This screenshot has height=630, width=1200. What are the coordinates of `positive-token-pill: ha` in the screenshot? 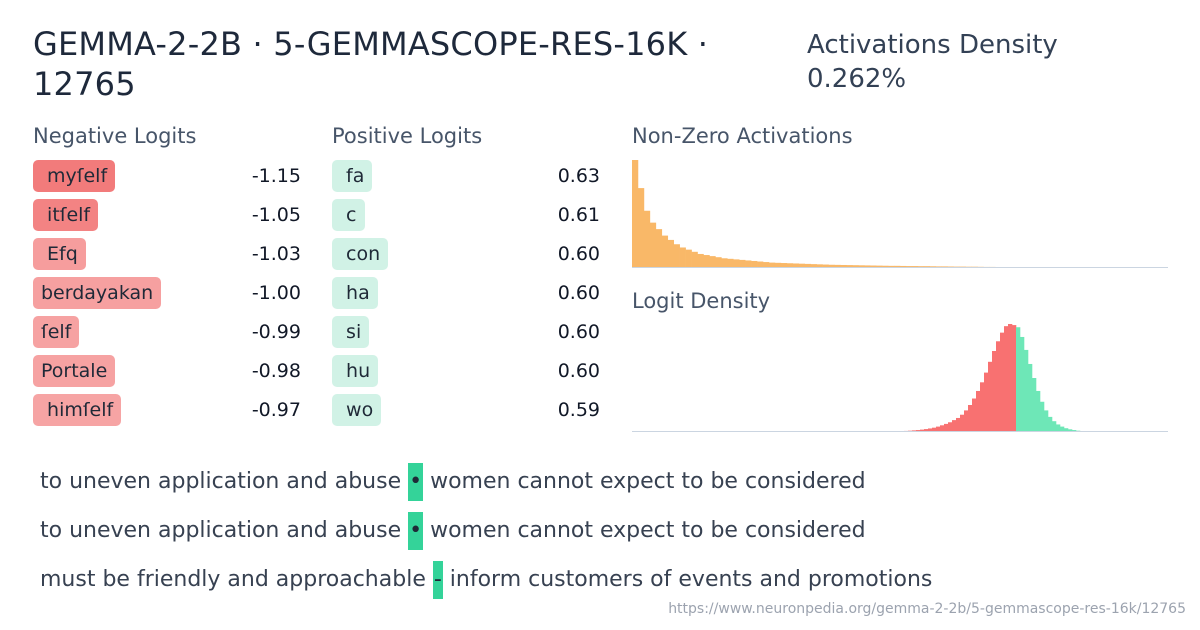 It's located at (355, 293).